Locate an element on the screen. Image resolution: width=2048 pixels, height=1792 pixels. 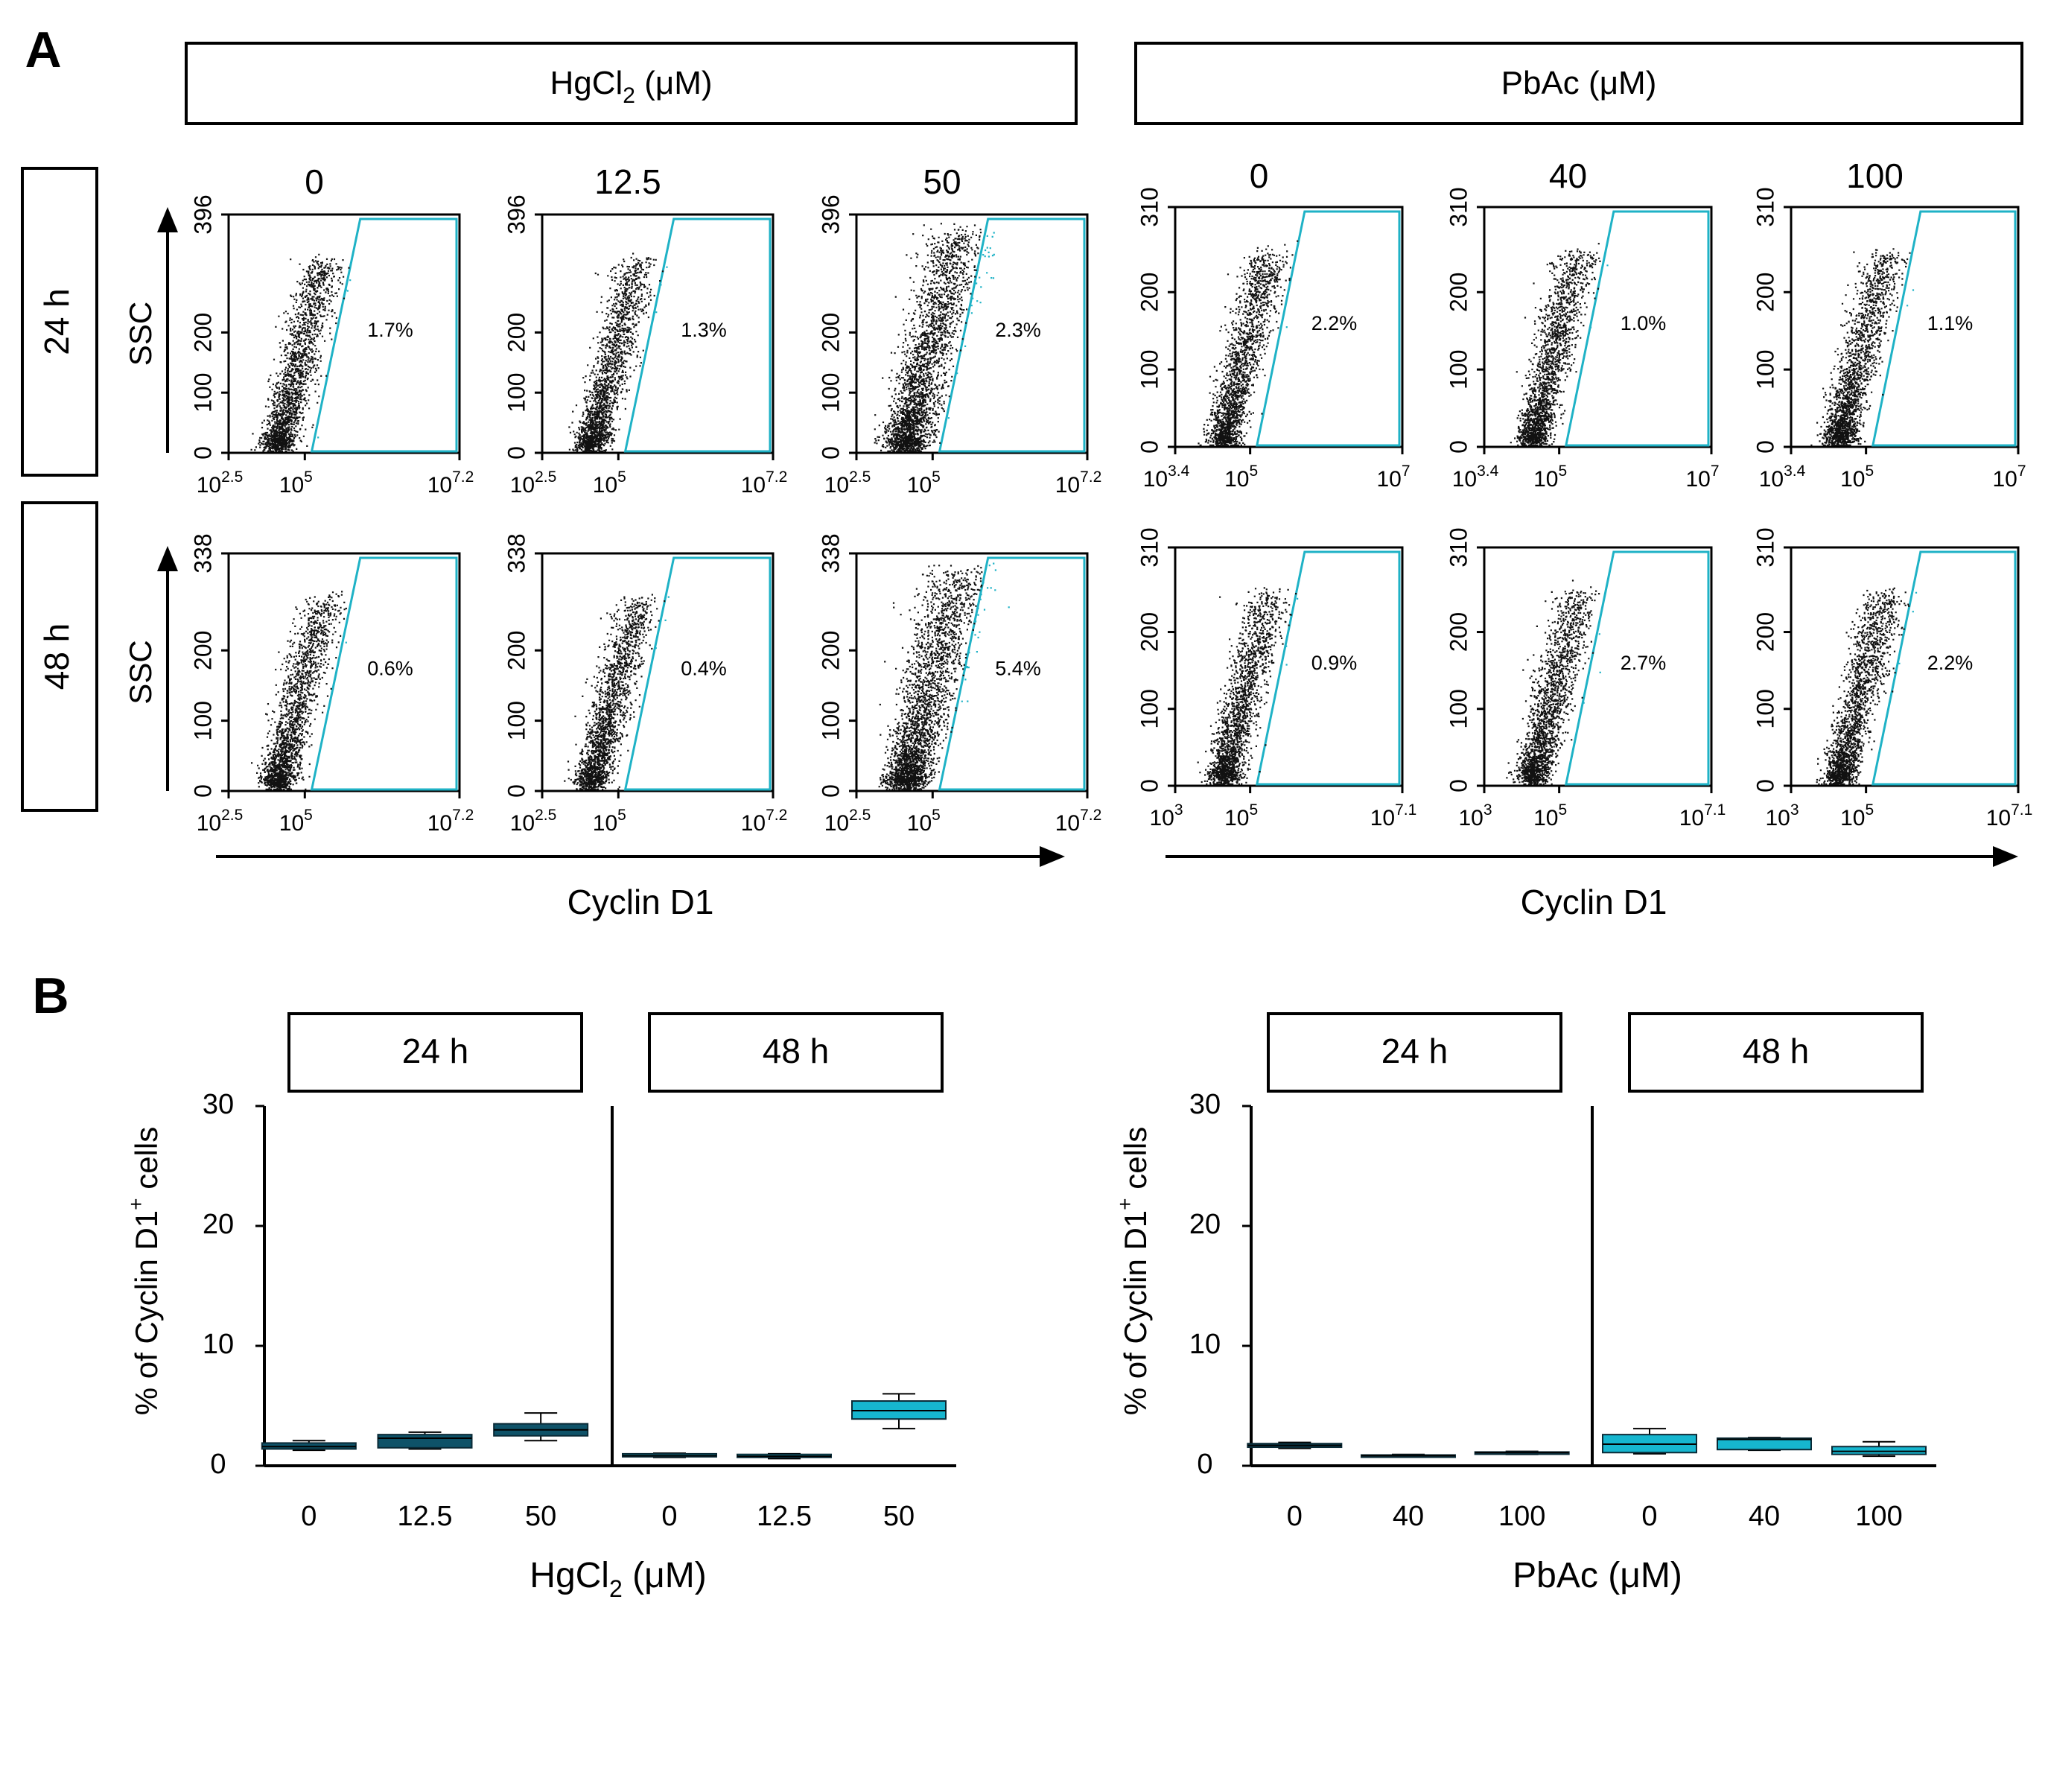
gate-percent: 2.7% is located at coordinates (1644, 663).